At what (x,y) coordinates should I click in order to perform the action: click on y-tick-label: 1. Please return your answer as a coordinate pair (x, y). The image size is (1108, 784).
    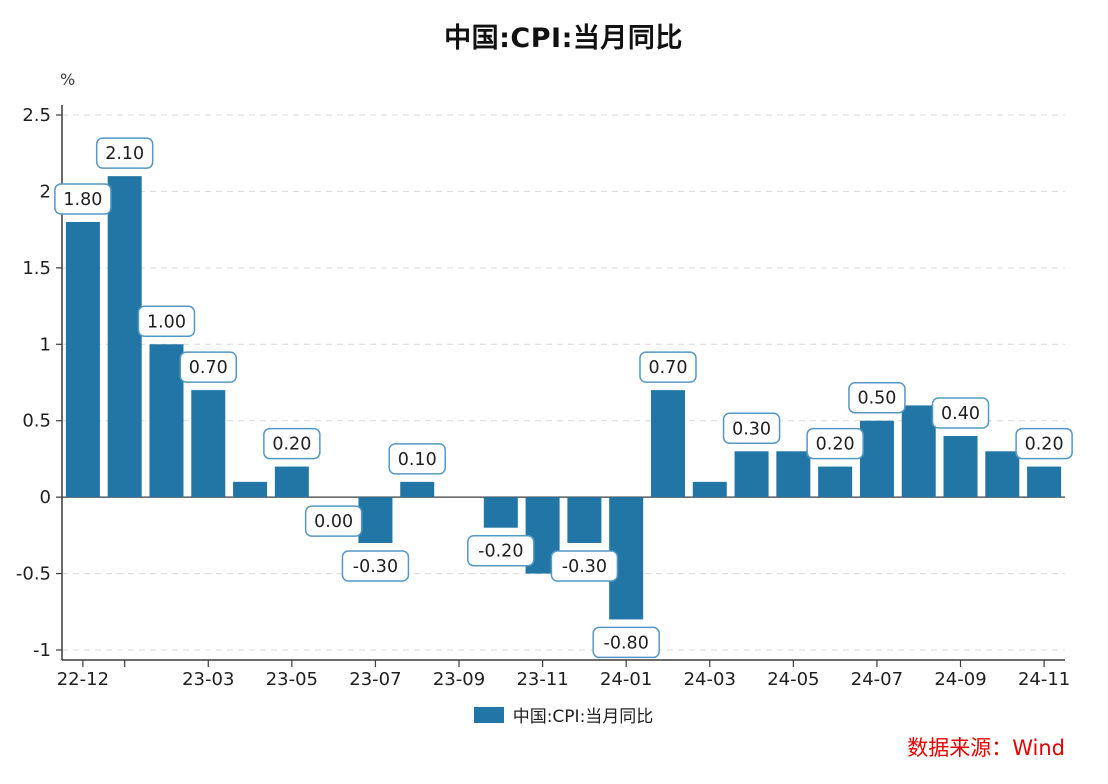
    Looking at the image, I should click on (45, 344).